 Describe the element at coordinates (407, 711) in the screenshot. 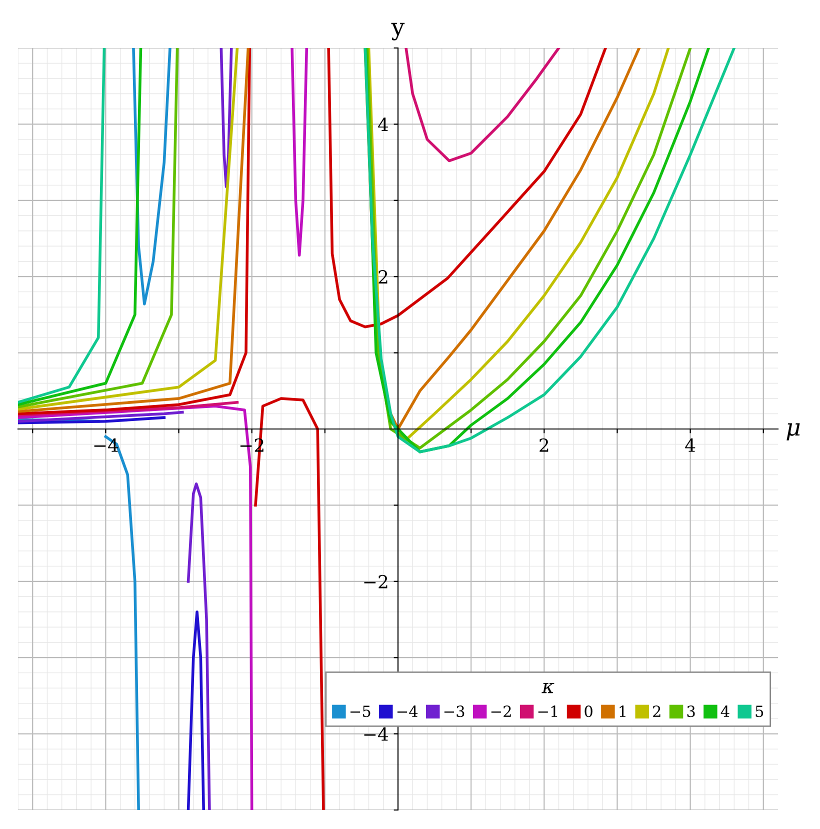

I see `legend-label: −4` at that location.